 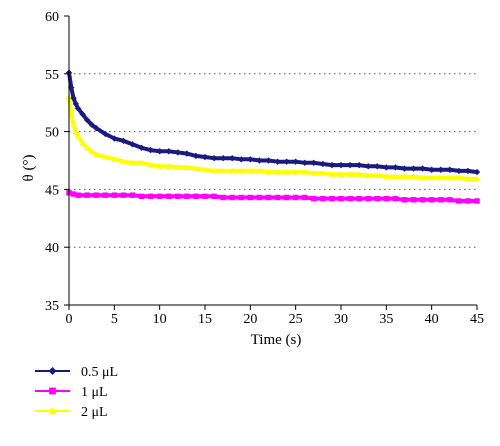 What do you see at coordinates (114, 319) in the screenshot?
I see `x-tick-label-5: 5` at bounding box center [114, 319].